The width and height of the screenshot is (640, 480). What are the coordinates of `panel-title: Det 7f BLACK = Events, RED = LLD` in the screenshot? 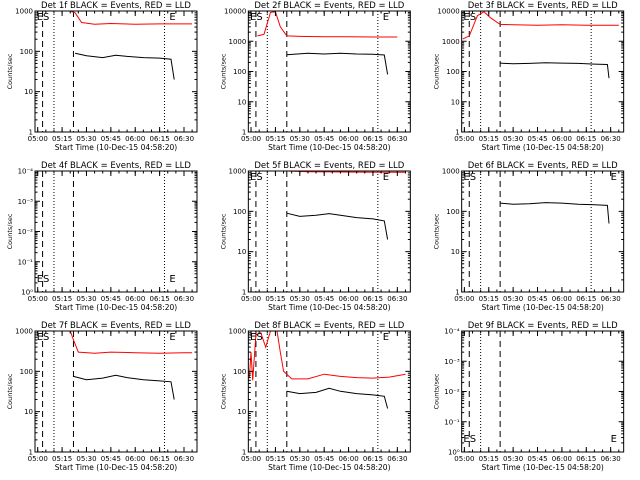 It's located at (116, 326).